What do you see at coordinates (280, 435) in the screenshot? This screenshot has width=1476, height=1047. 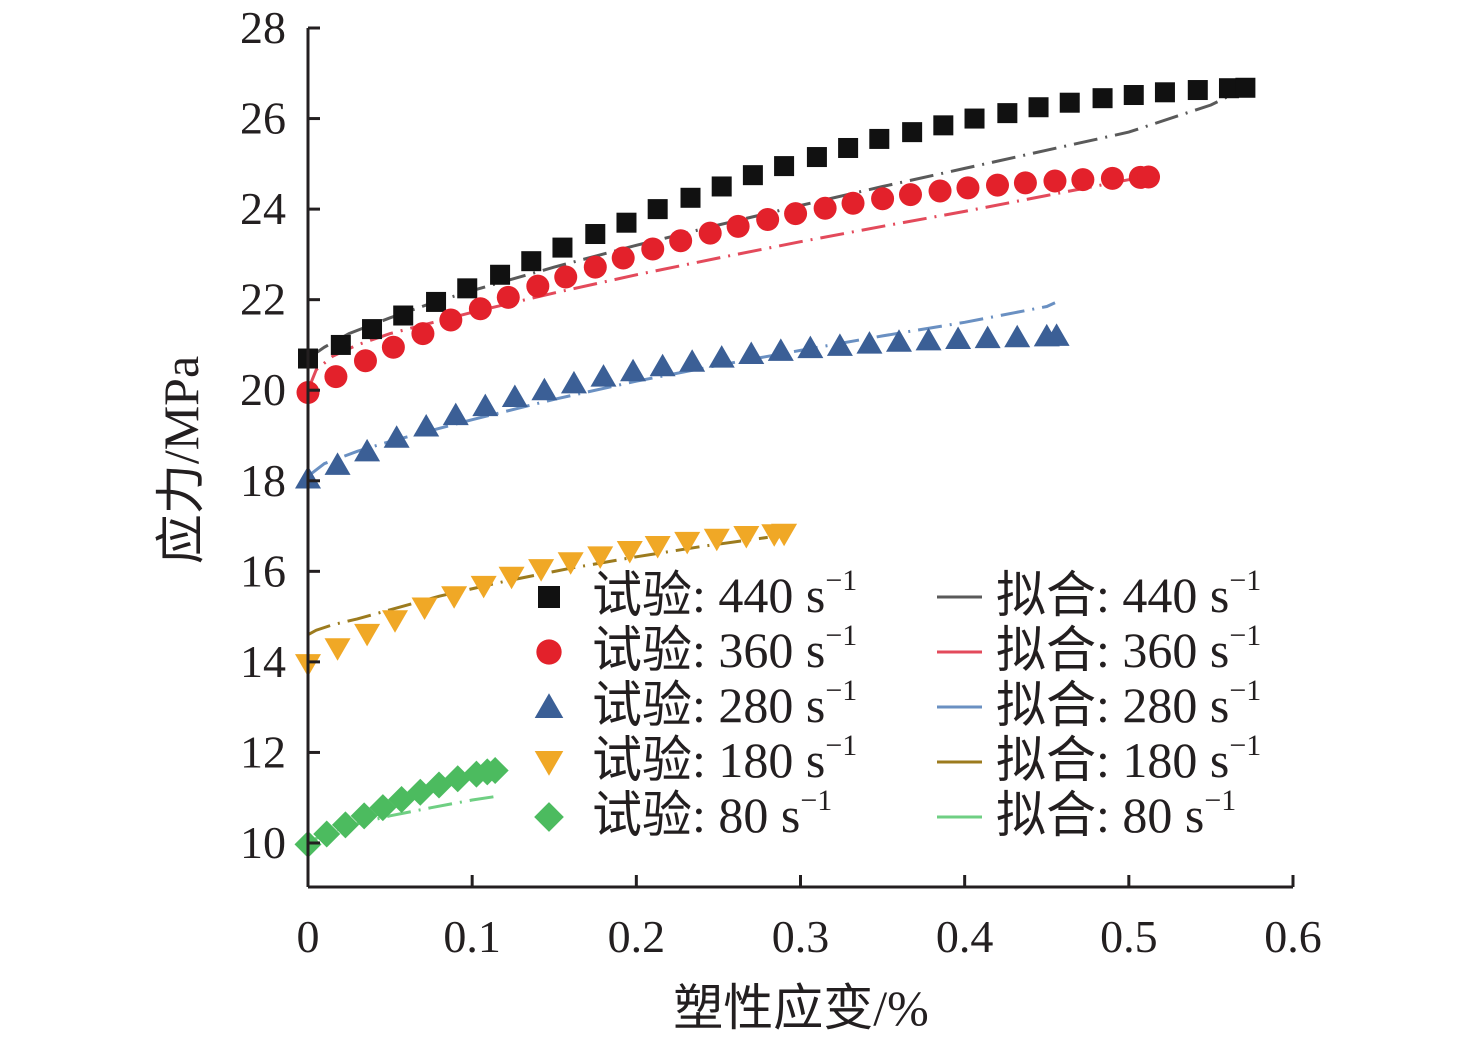 I see `y-ticks: 10 12 14 16 18 20 22 24 26 28` at bounding box center [280, 435].